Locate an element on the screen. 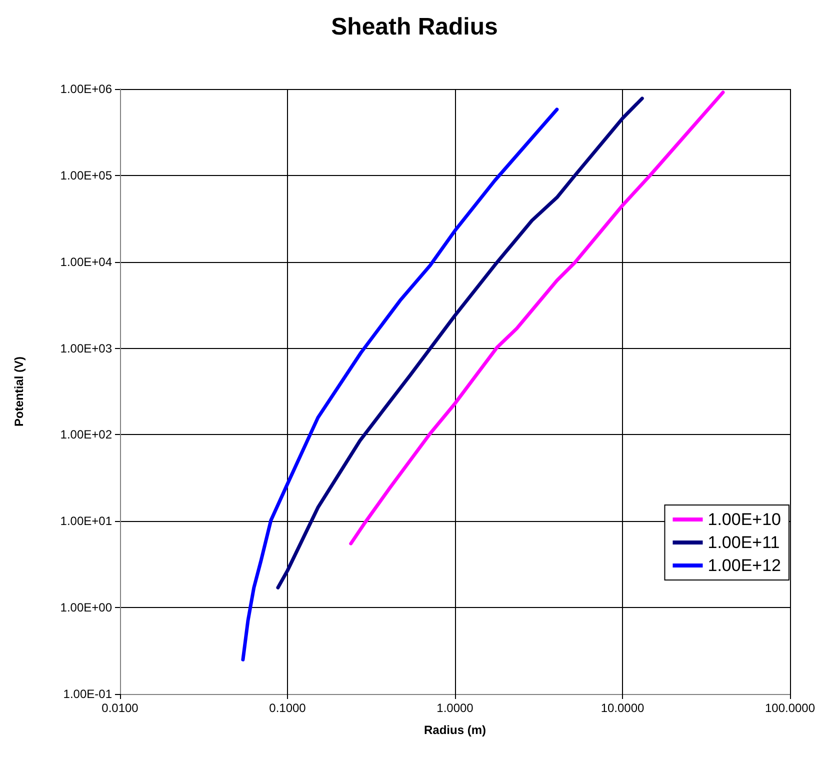  y-tick-label: 1.00E+02 is located at coordinates (86, 435).